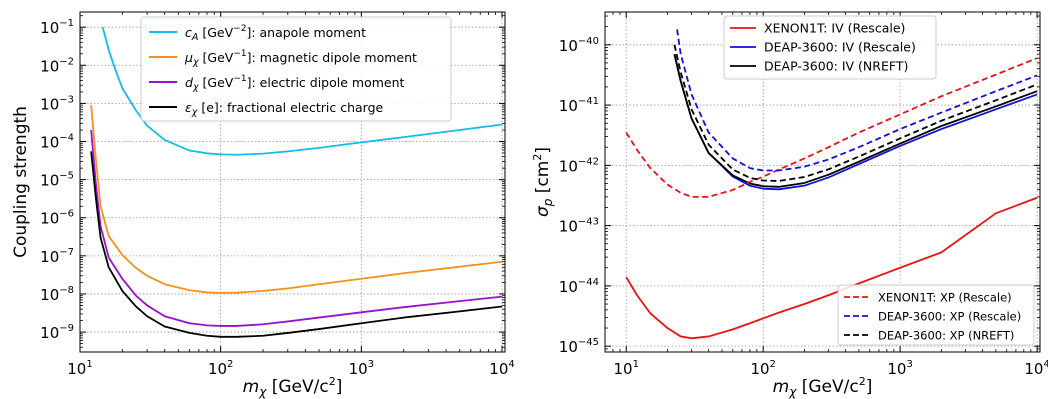  Describe the element at coordinates (949, 317) in the screenshot. I see `legend-entry: DEAP-3600: XP (Rescale)` at that location.